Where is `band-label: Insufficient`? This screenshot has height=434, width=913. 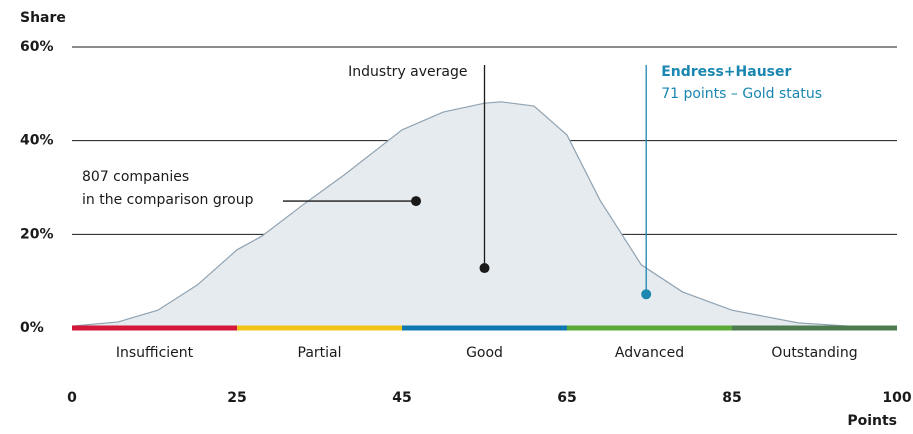
band-label: Insufficient is located at coordinates (155, 353).